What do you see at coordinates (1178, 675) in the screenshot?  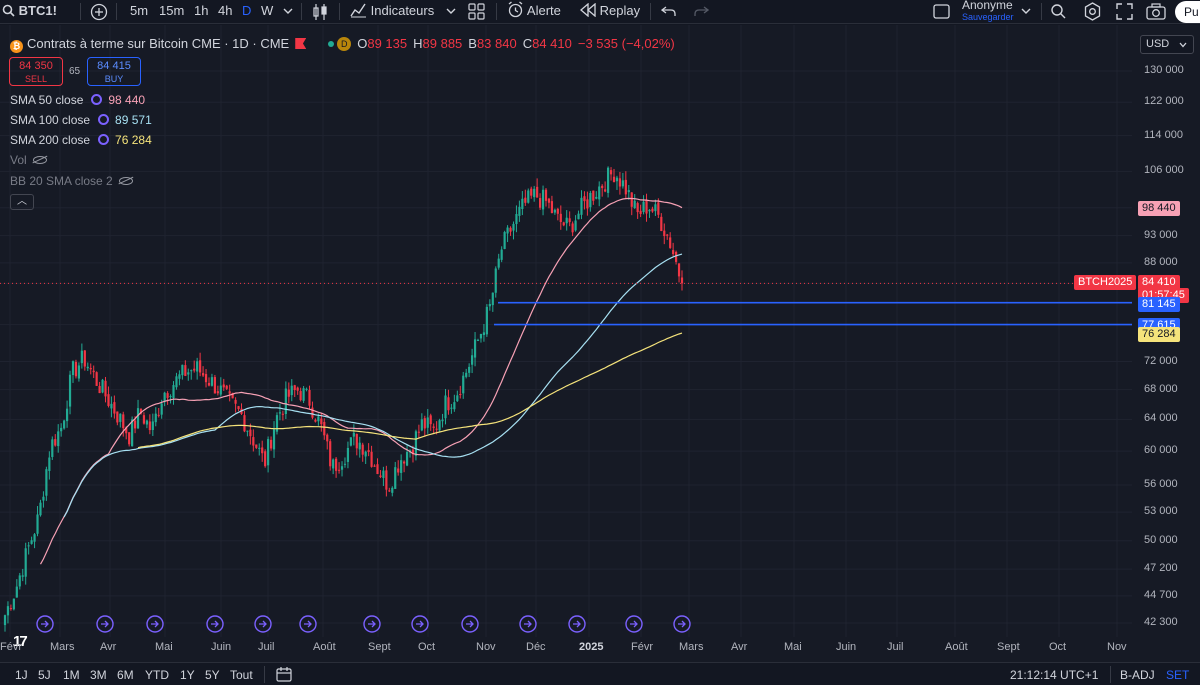 I see `session-toggle: SET` at bounding box center [1178, 675].